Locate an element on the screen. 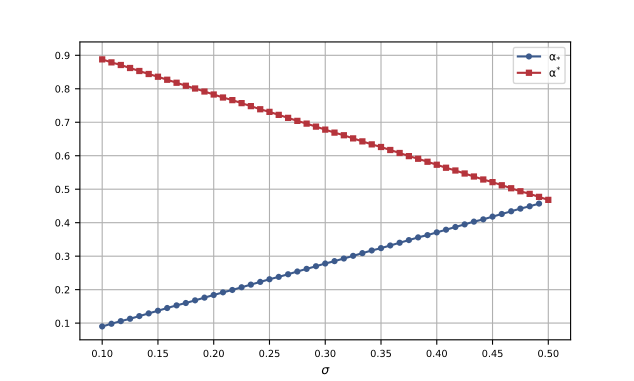  y-tick-label: 0.7 is located at coordinates (62, 122).